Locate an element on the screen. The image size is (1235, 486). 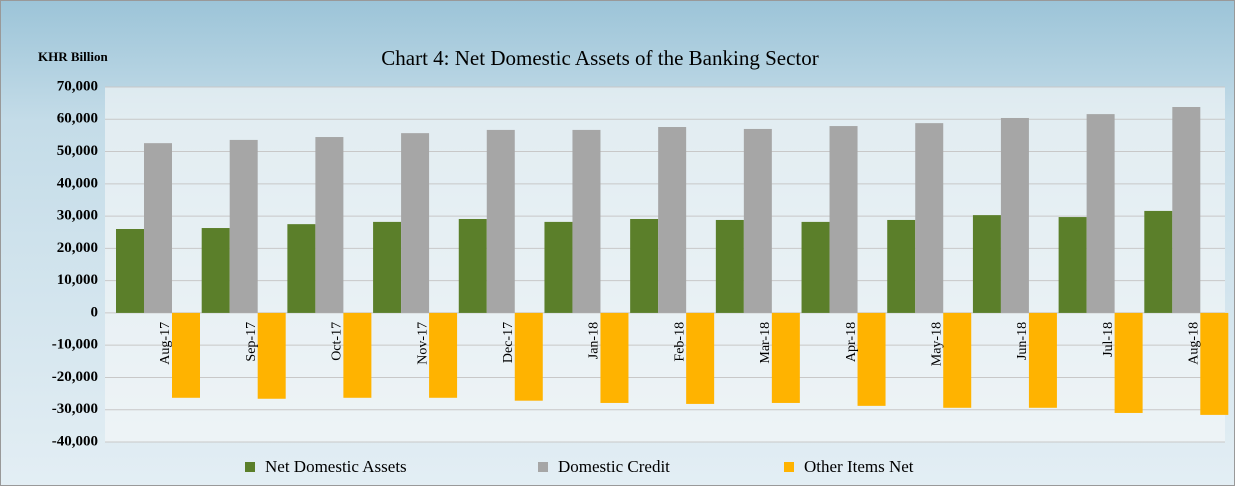
x-tick-label: Aug-17 is located at coordinates (165, 343).